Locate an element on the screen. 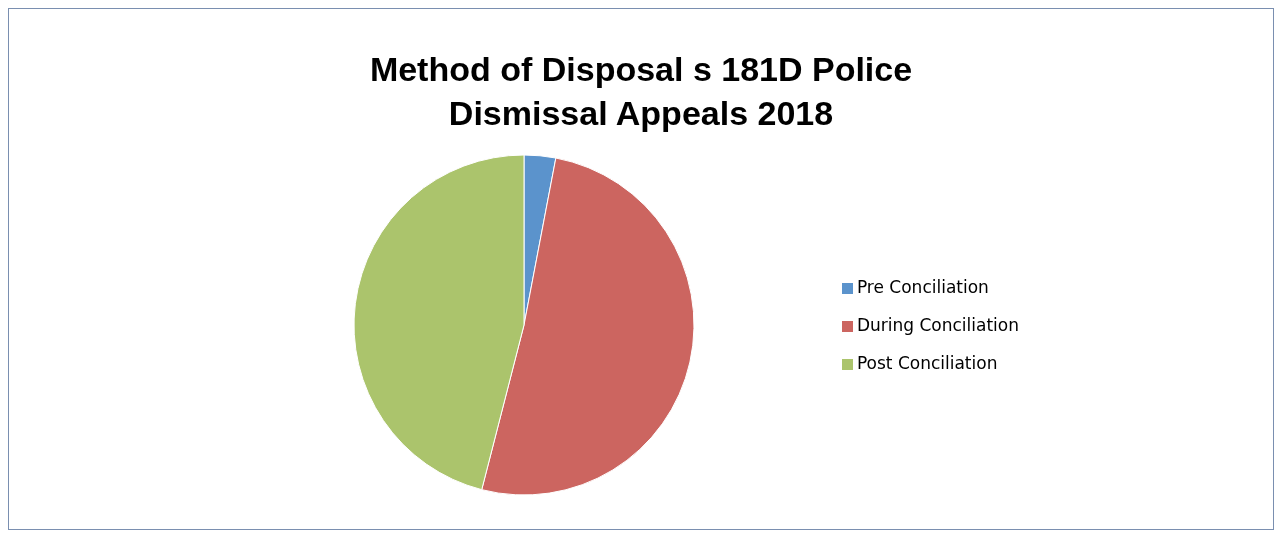 The height and width of the screenshot is (538, 1286). chart-title: Method of Disposal s 181D Police Dismissal Appeals 2018 is located at coordinates (641, 91).